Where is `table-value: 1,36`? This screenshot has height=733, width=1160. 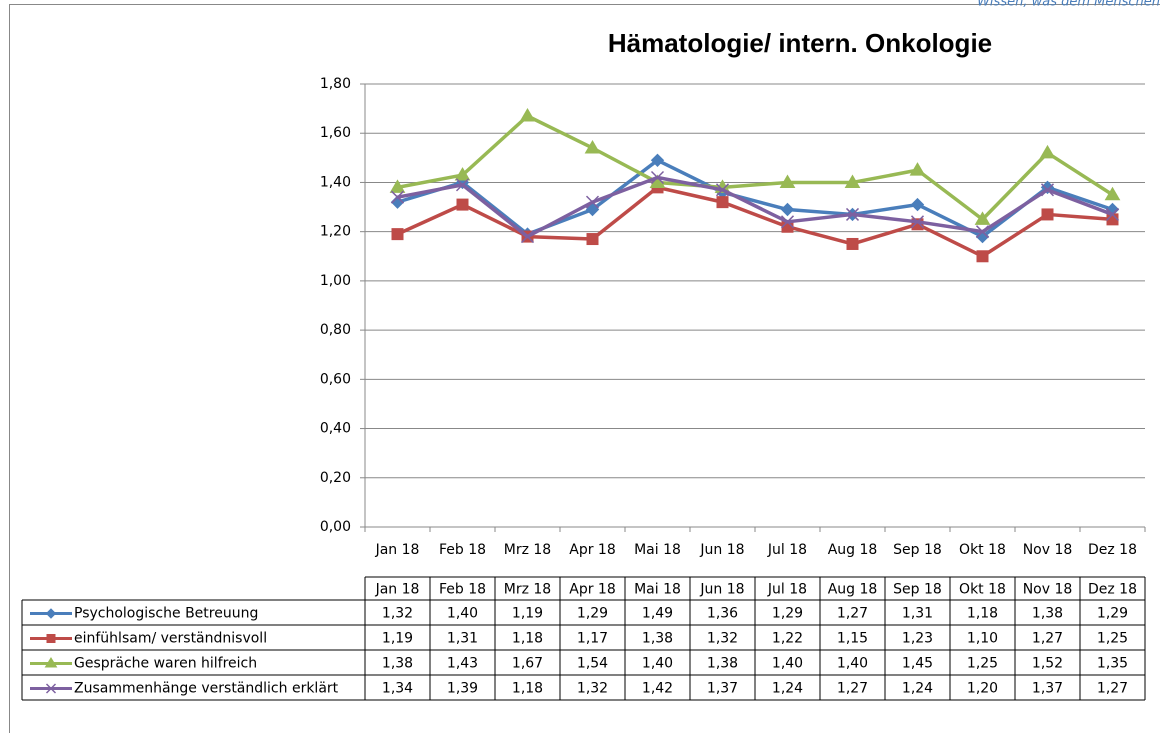 table-value: 1,36 is located at coordinates (722, 614).